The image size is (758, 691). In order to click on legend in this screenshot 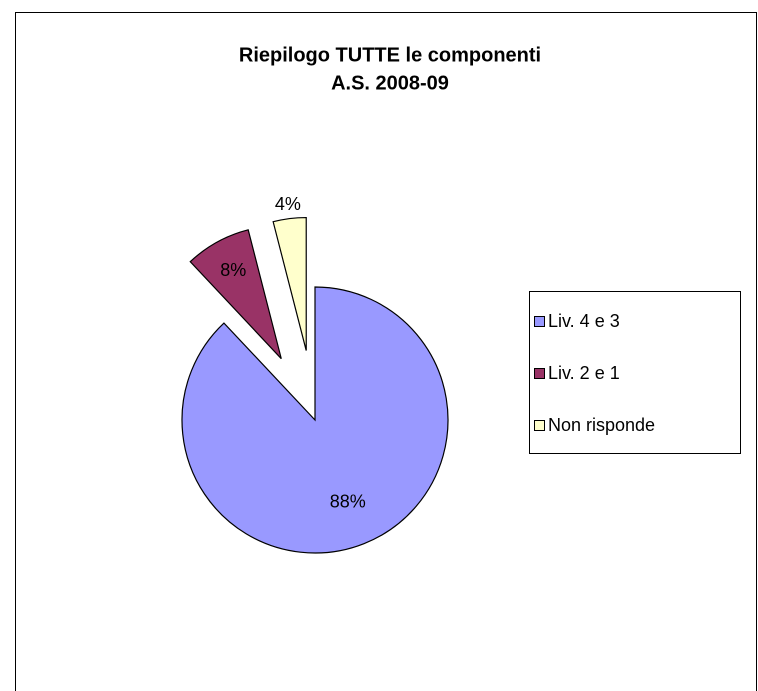, I will do `click(635, 372)`.